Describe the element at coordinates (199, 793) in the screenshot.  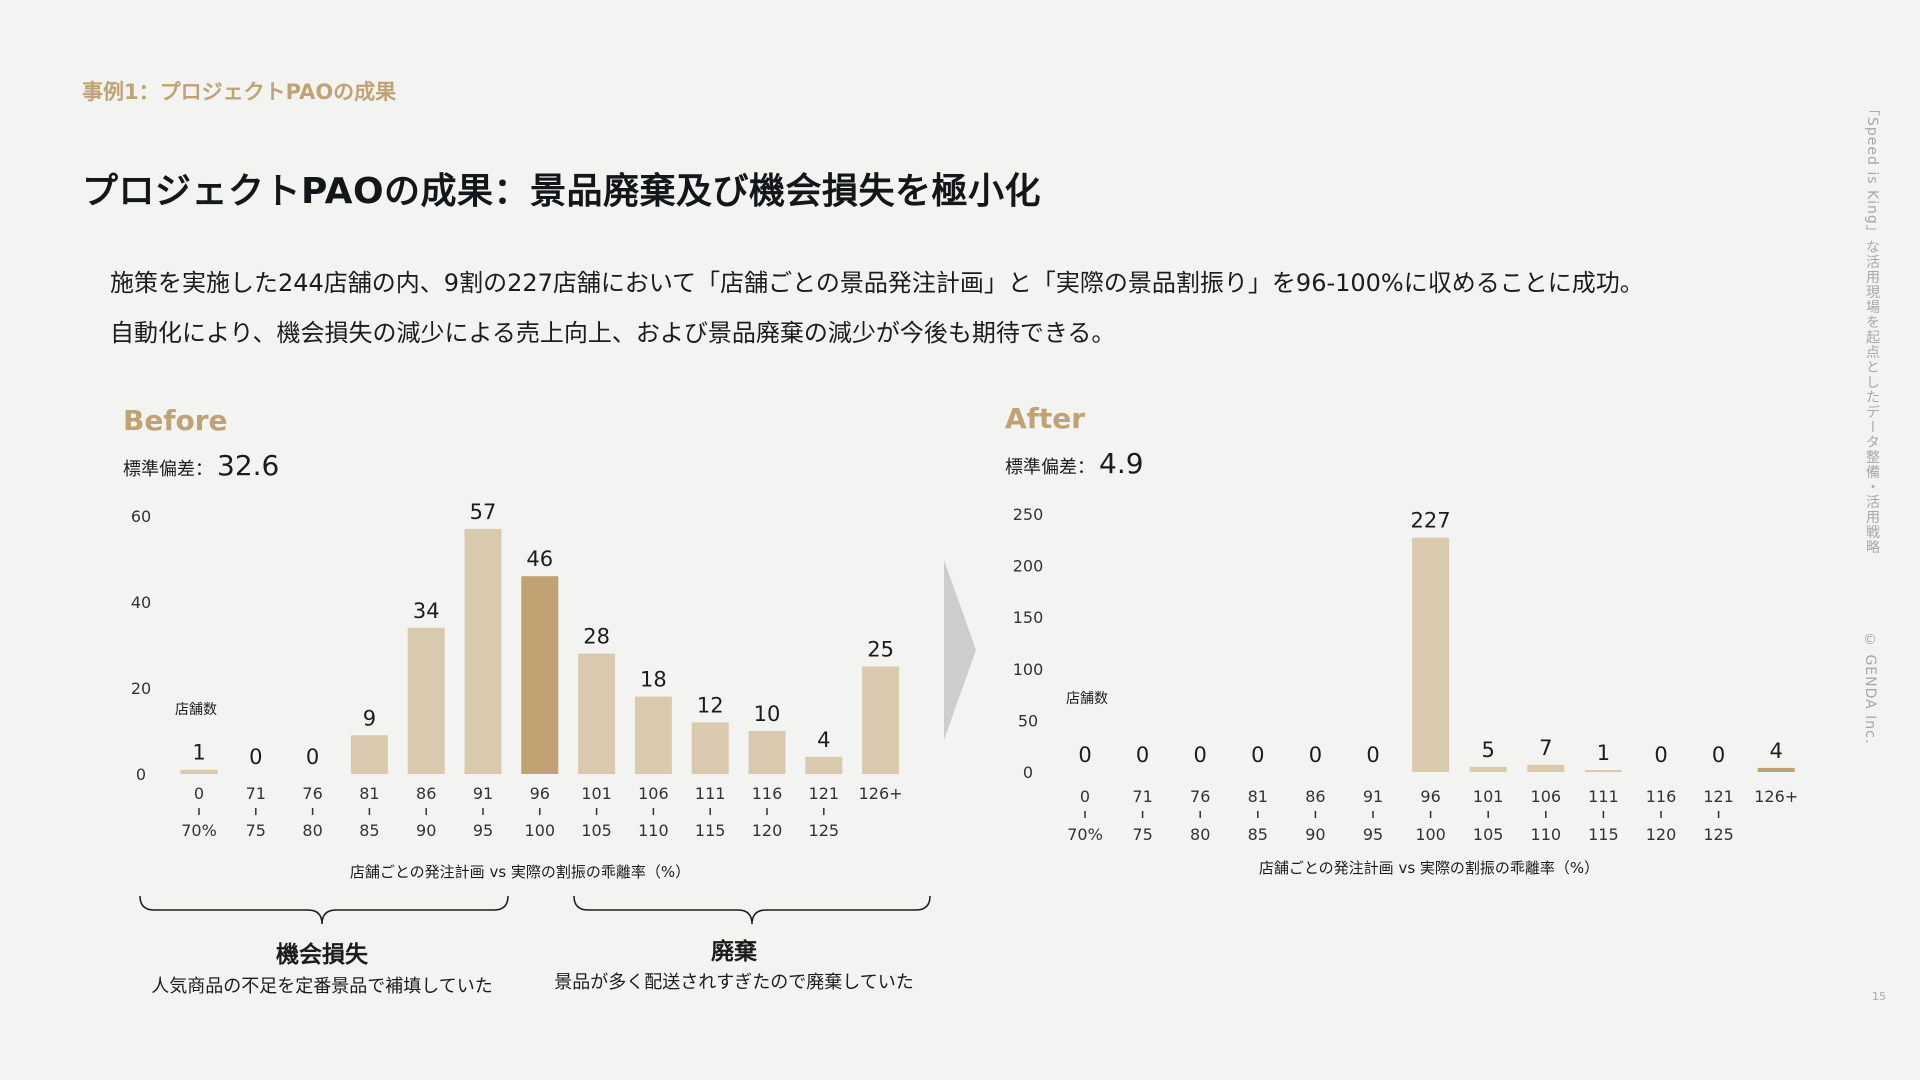
I see `before-tick-label: 0` at that location.